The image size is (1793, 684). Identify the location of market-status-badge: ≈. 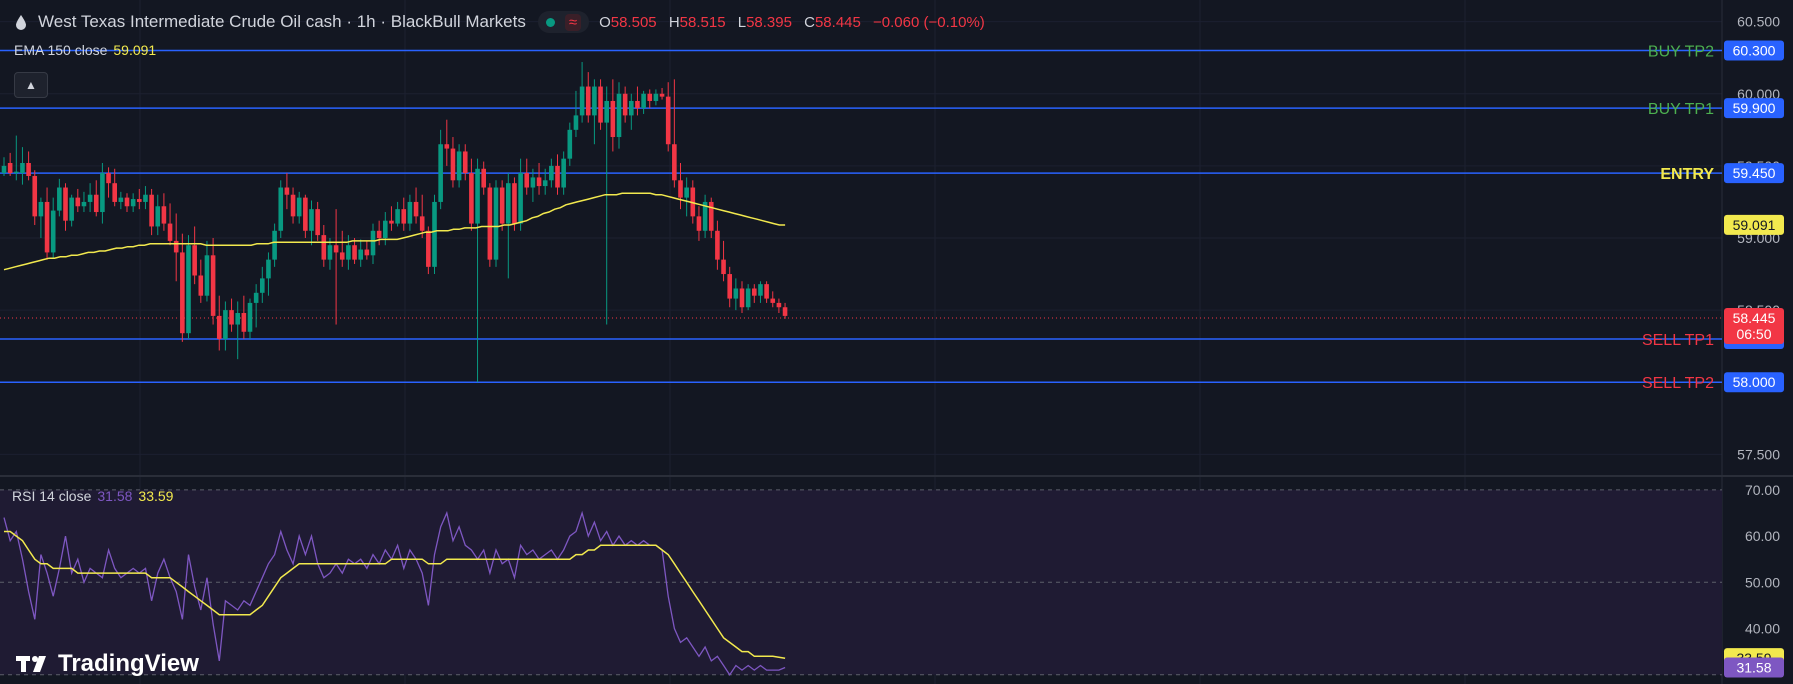
(563, 22).